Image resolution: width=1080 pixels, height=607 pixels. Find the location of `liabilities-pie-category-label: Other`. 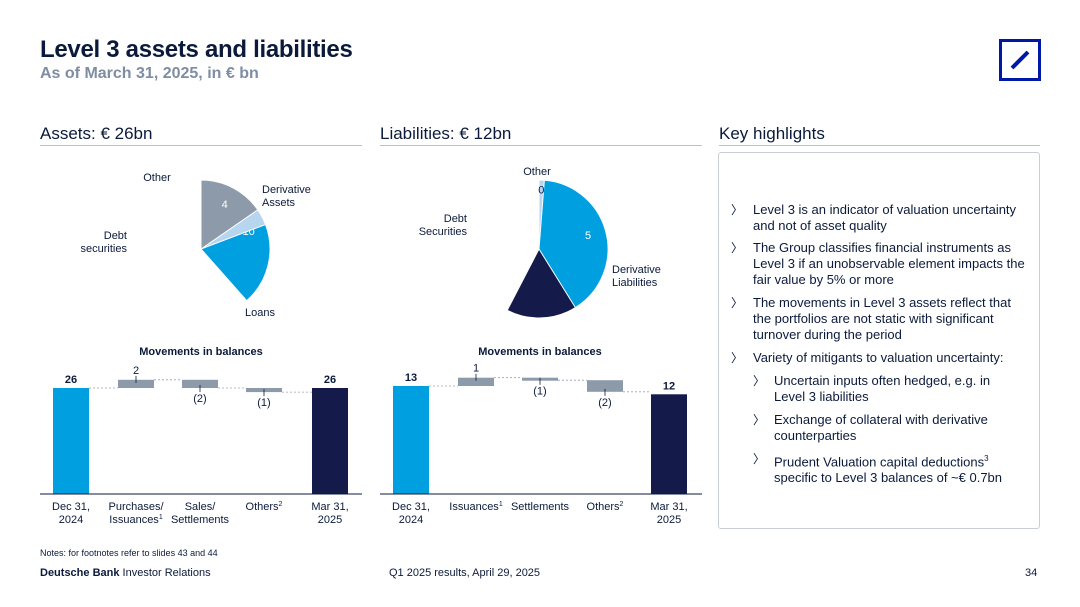

liabilities-pie-category-label: Other is located at coordinates (537, 172).